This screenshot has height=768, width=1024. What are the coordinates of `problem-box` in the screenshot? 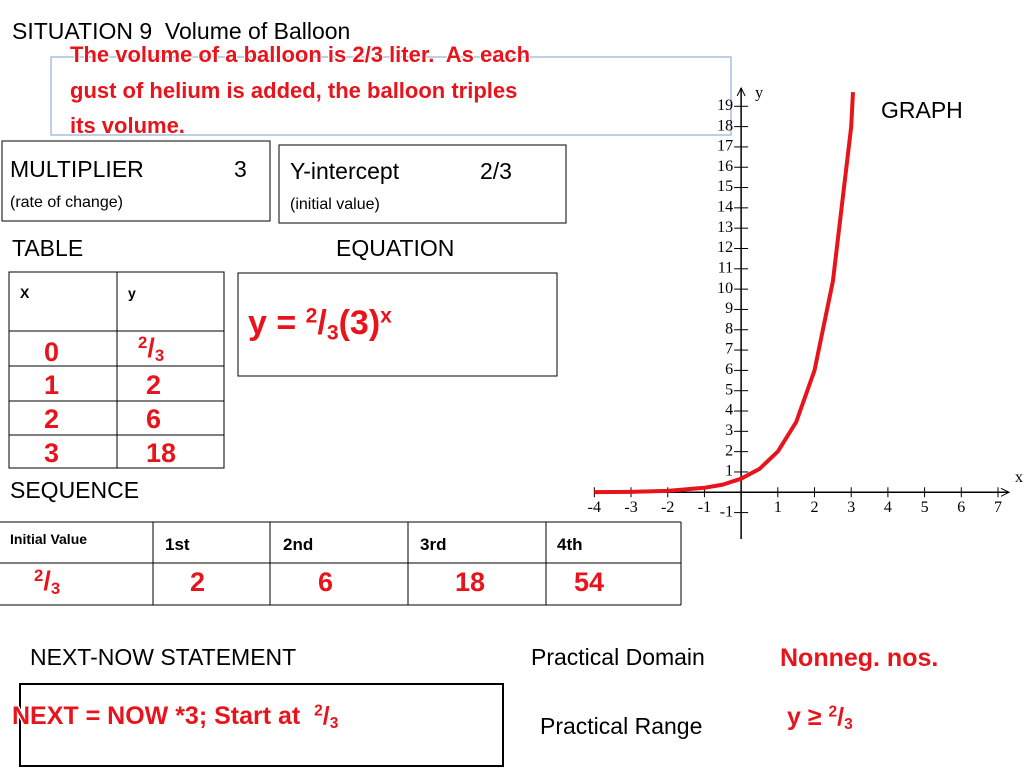 It's located at (391, 96).